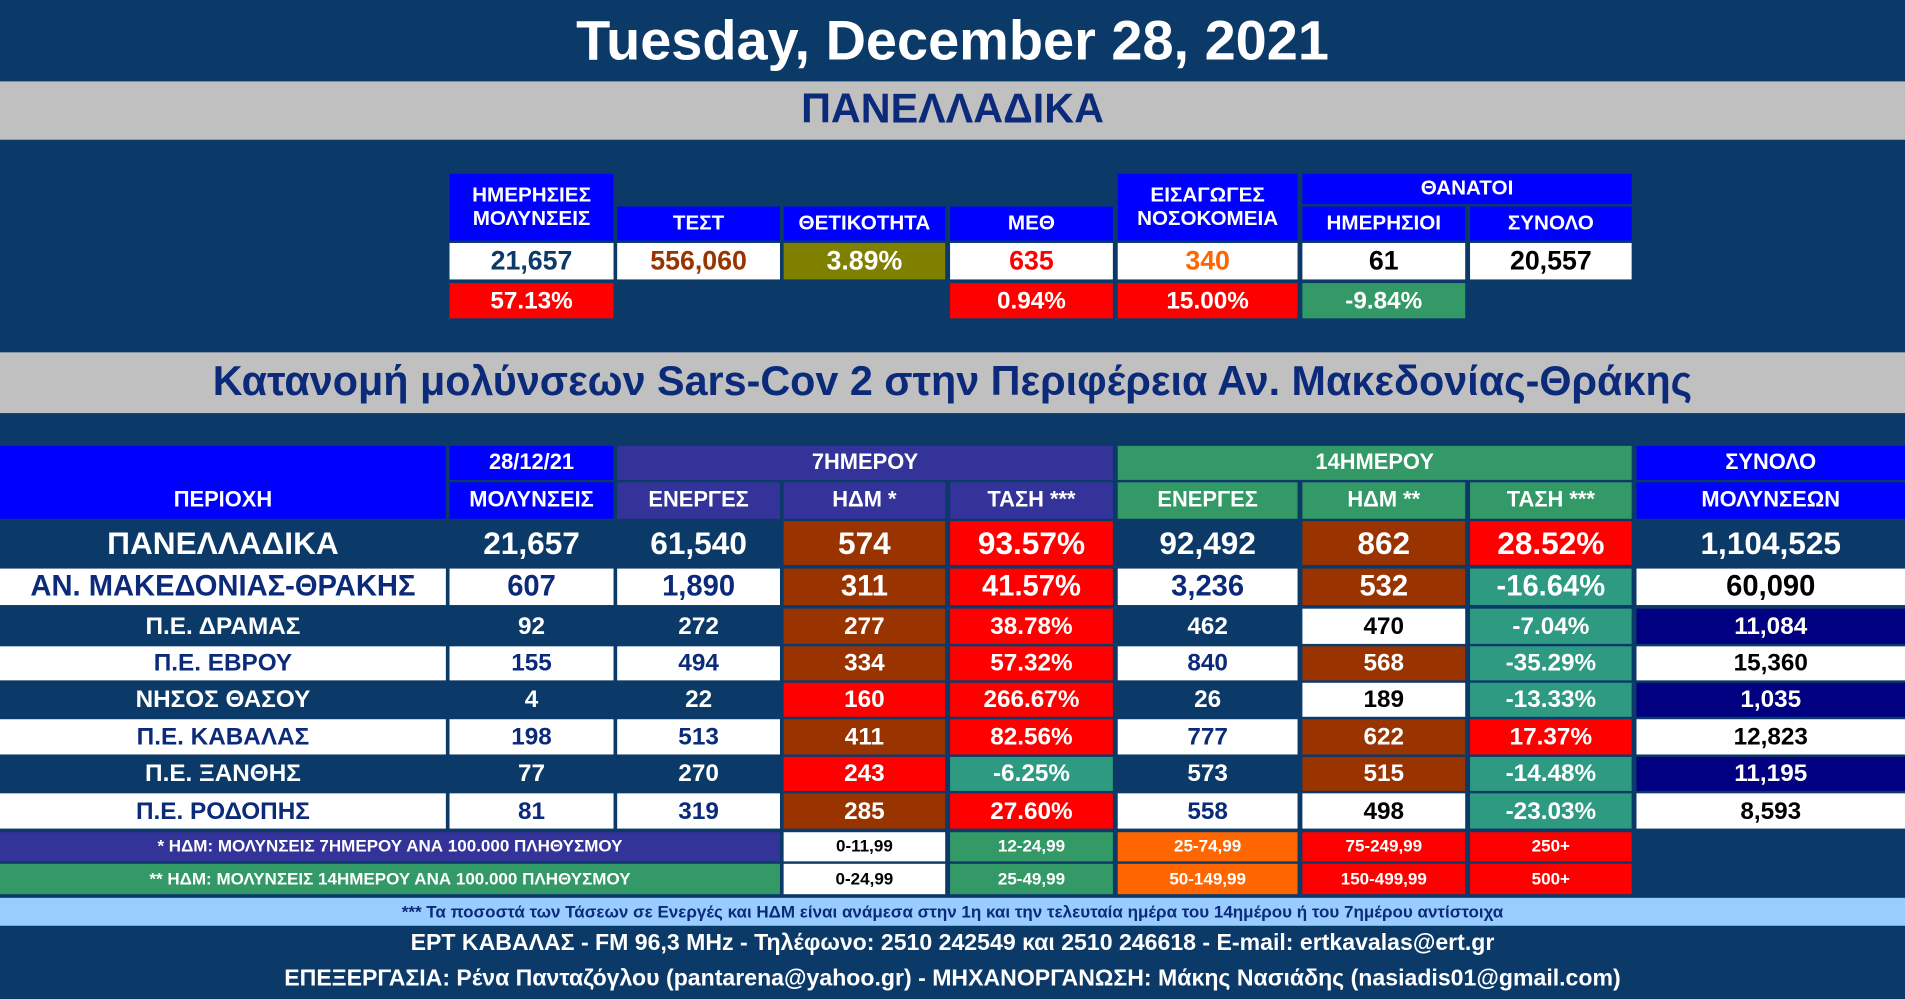 Image resolution: width=1905 pixels, height=999 pixels. What do you see at coordinates (531, 261) in the screenshot?
I see `summary-value: 21,657` at bounding box center [531, 261].